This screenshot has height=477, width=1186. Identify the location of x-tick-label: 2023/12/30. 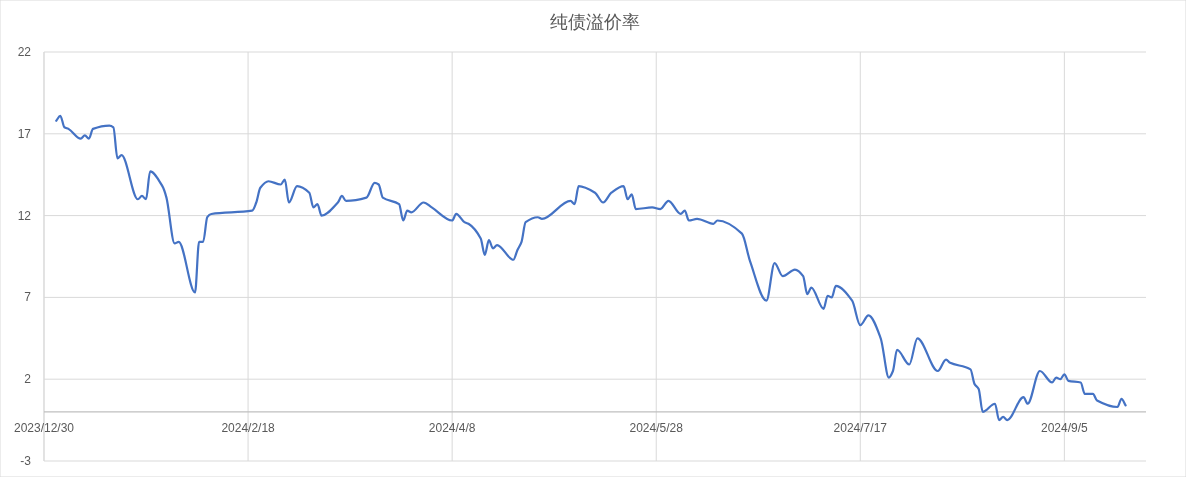
(44, 427).